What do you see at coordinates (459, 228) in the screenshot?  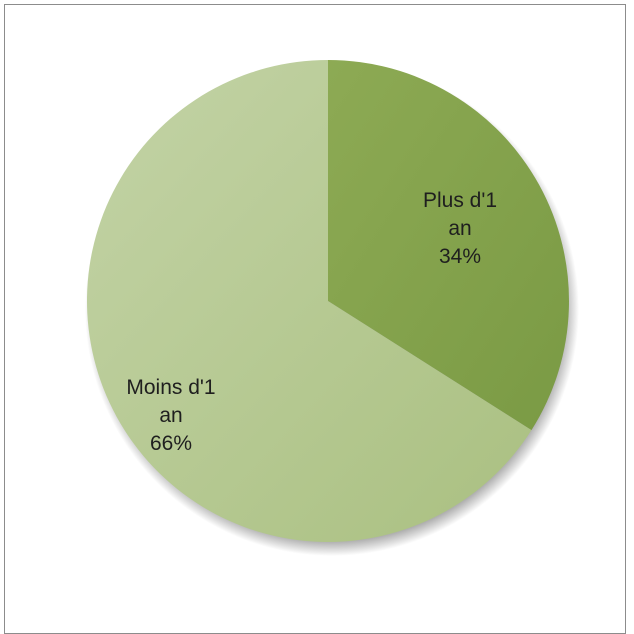 I see `slice-label-0-line-1: an` at bounding box center [459, 228].